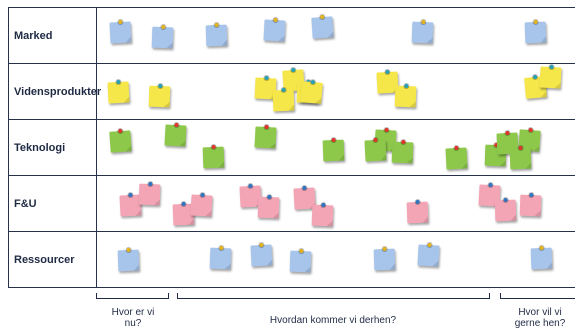 This screenshot has width=575, height=332. Describe the element at coordinates (40, 148) in the screenshot. I see `row-label-teknologi: Teknologi` at that location.